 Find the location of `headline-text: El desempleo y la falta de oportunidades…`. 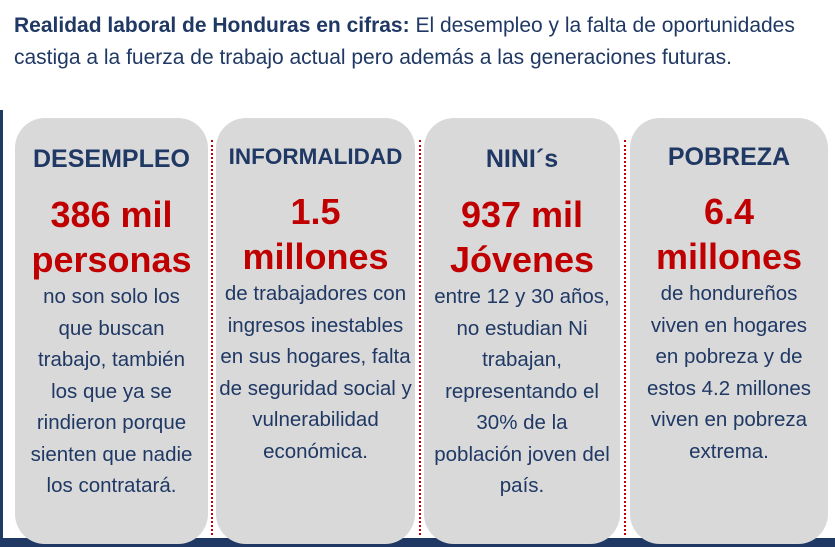

headline-text: El desempleo y la falta de oportunidades… is located at coordinates (404, 41).